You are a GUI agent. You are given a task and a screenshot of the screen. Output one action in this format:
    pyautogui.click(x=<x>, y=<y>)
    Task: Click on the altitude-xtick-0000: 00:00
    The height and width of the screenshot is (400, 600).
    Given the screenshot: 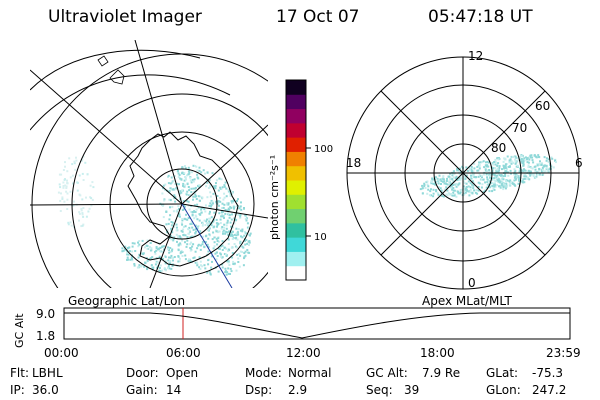 What is the action you would take?
    pyautogui.click(x=61, y=353)
    